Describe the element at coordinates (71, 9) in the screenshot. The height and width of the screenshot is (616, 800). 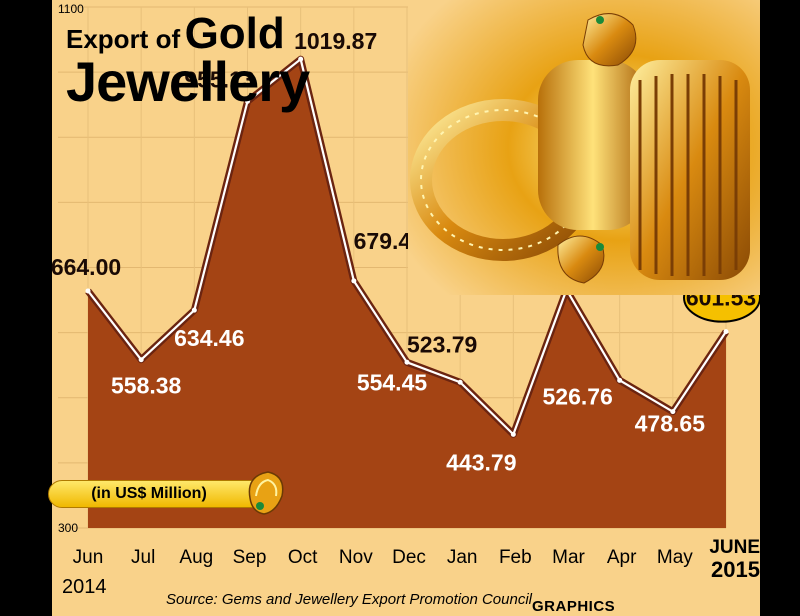
I see `y-tick-label: 1100` at that location.